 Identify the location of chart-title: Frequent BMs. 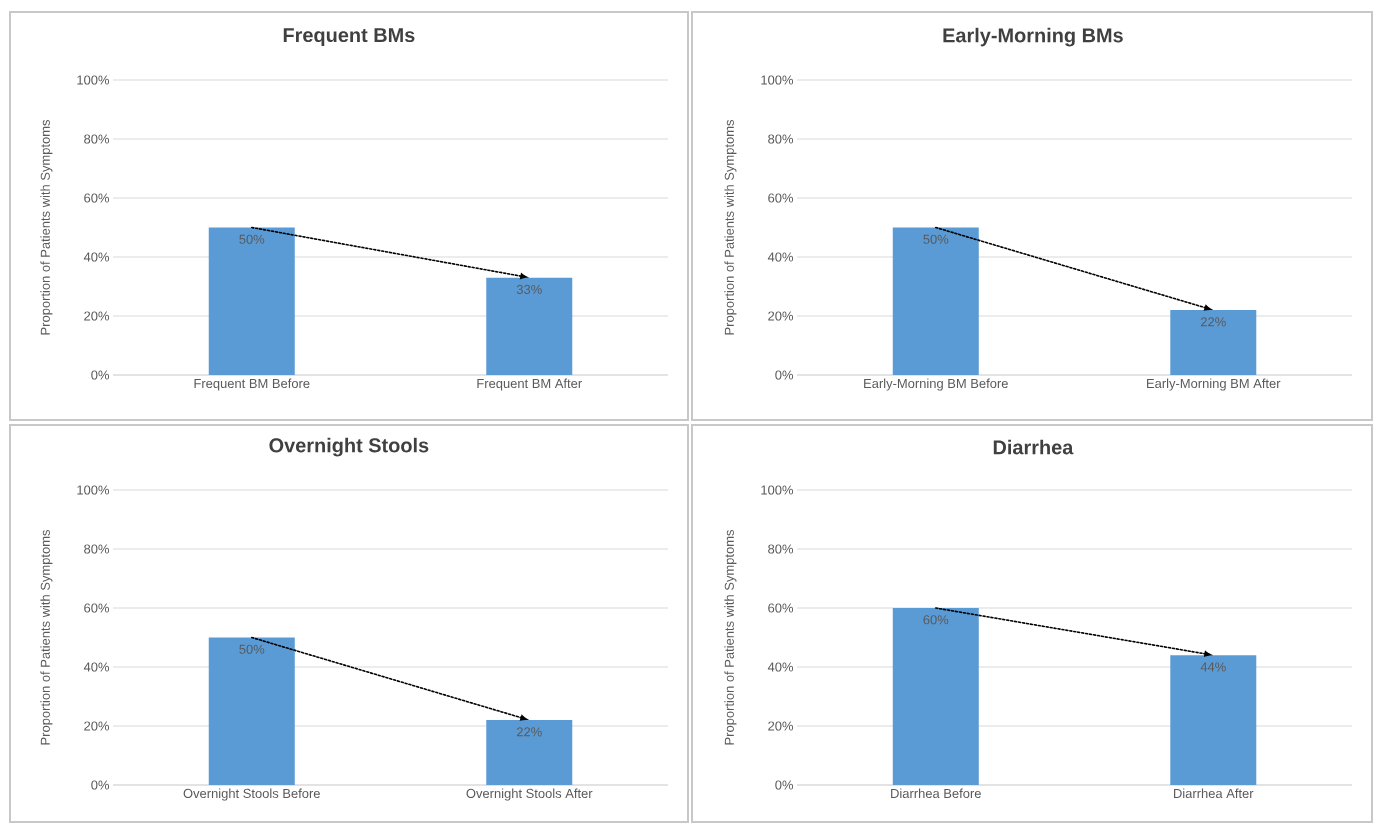
(349, 37).